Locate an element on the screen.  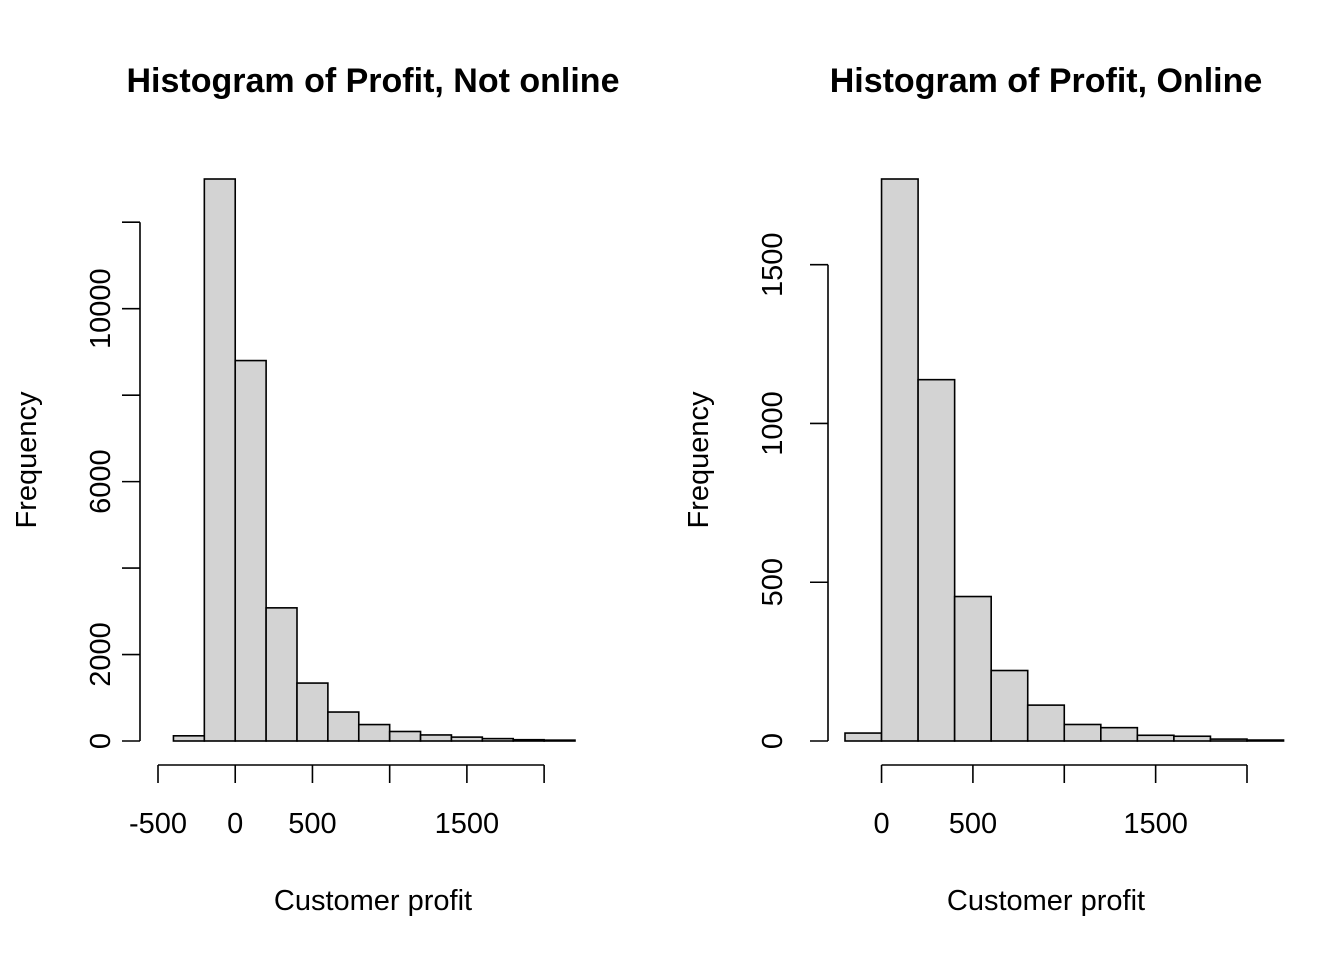
chart-title: Histogram of Profit, Online is located at coordinates (1046, 81).